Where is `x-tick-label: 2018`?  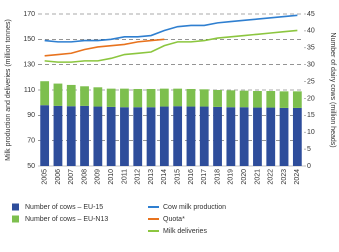
x-tick-label: 2018 is located at coordinates (217, 177).